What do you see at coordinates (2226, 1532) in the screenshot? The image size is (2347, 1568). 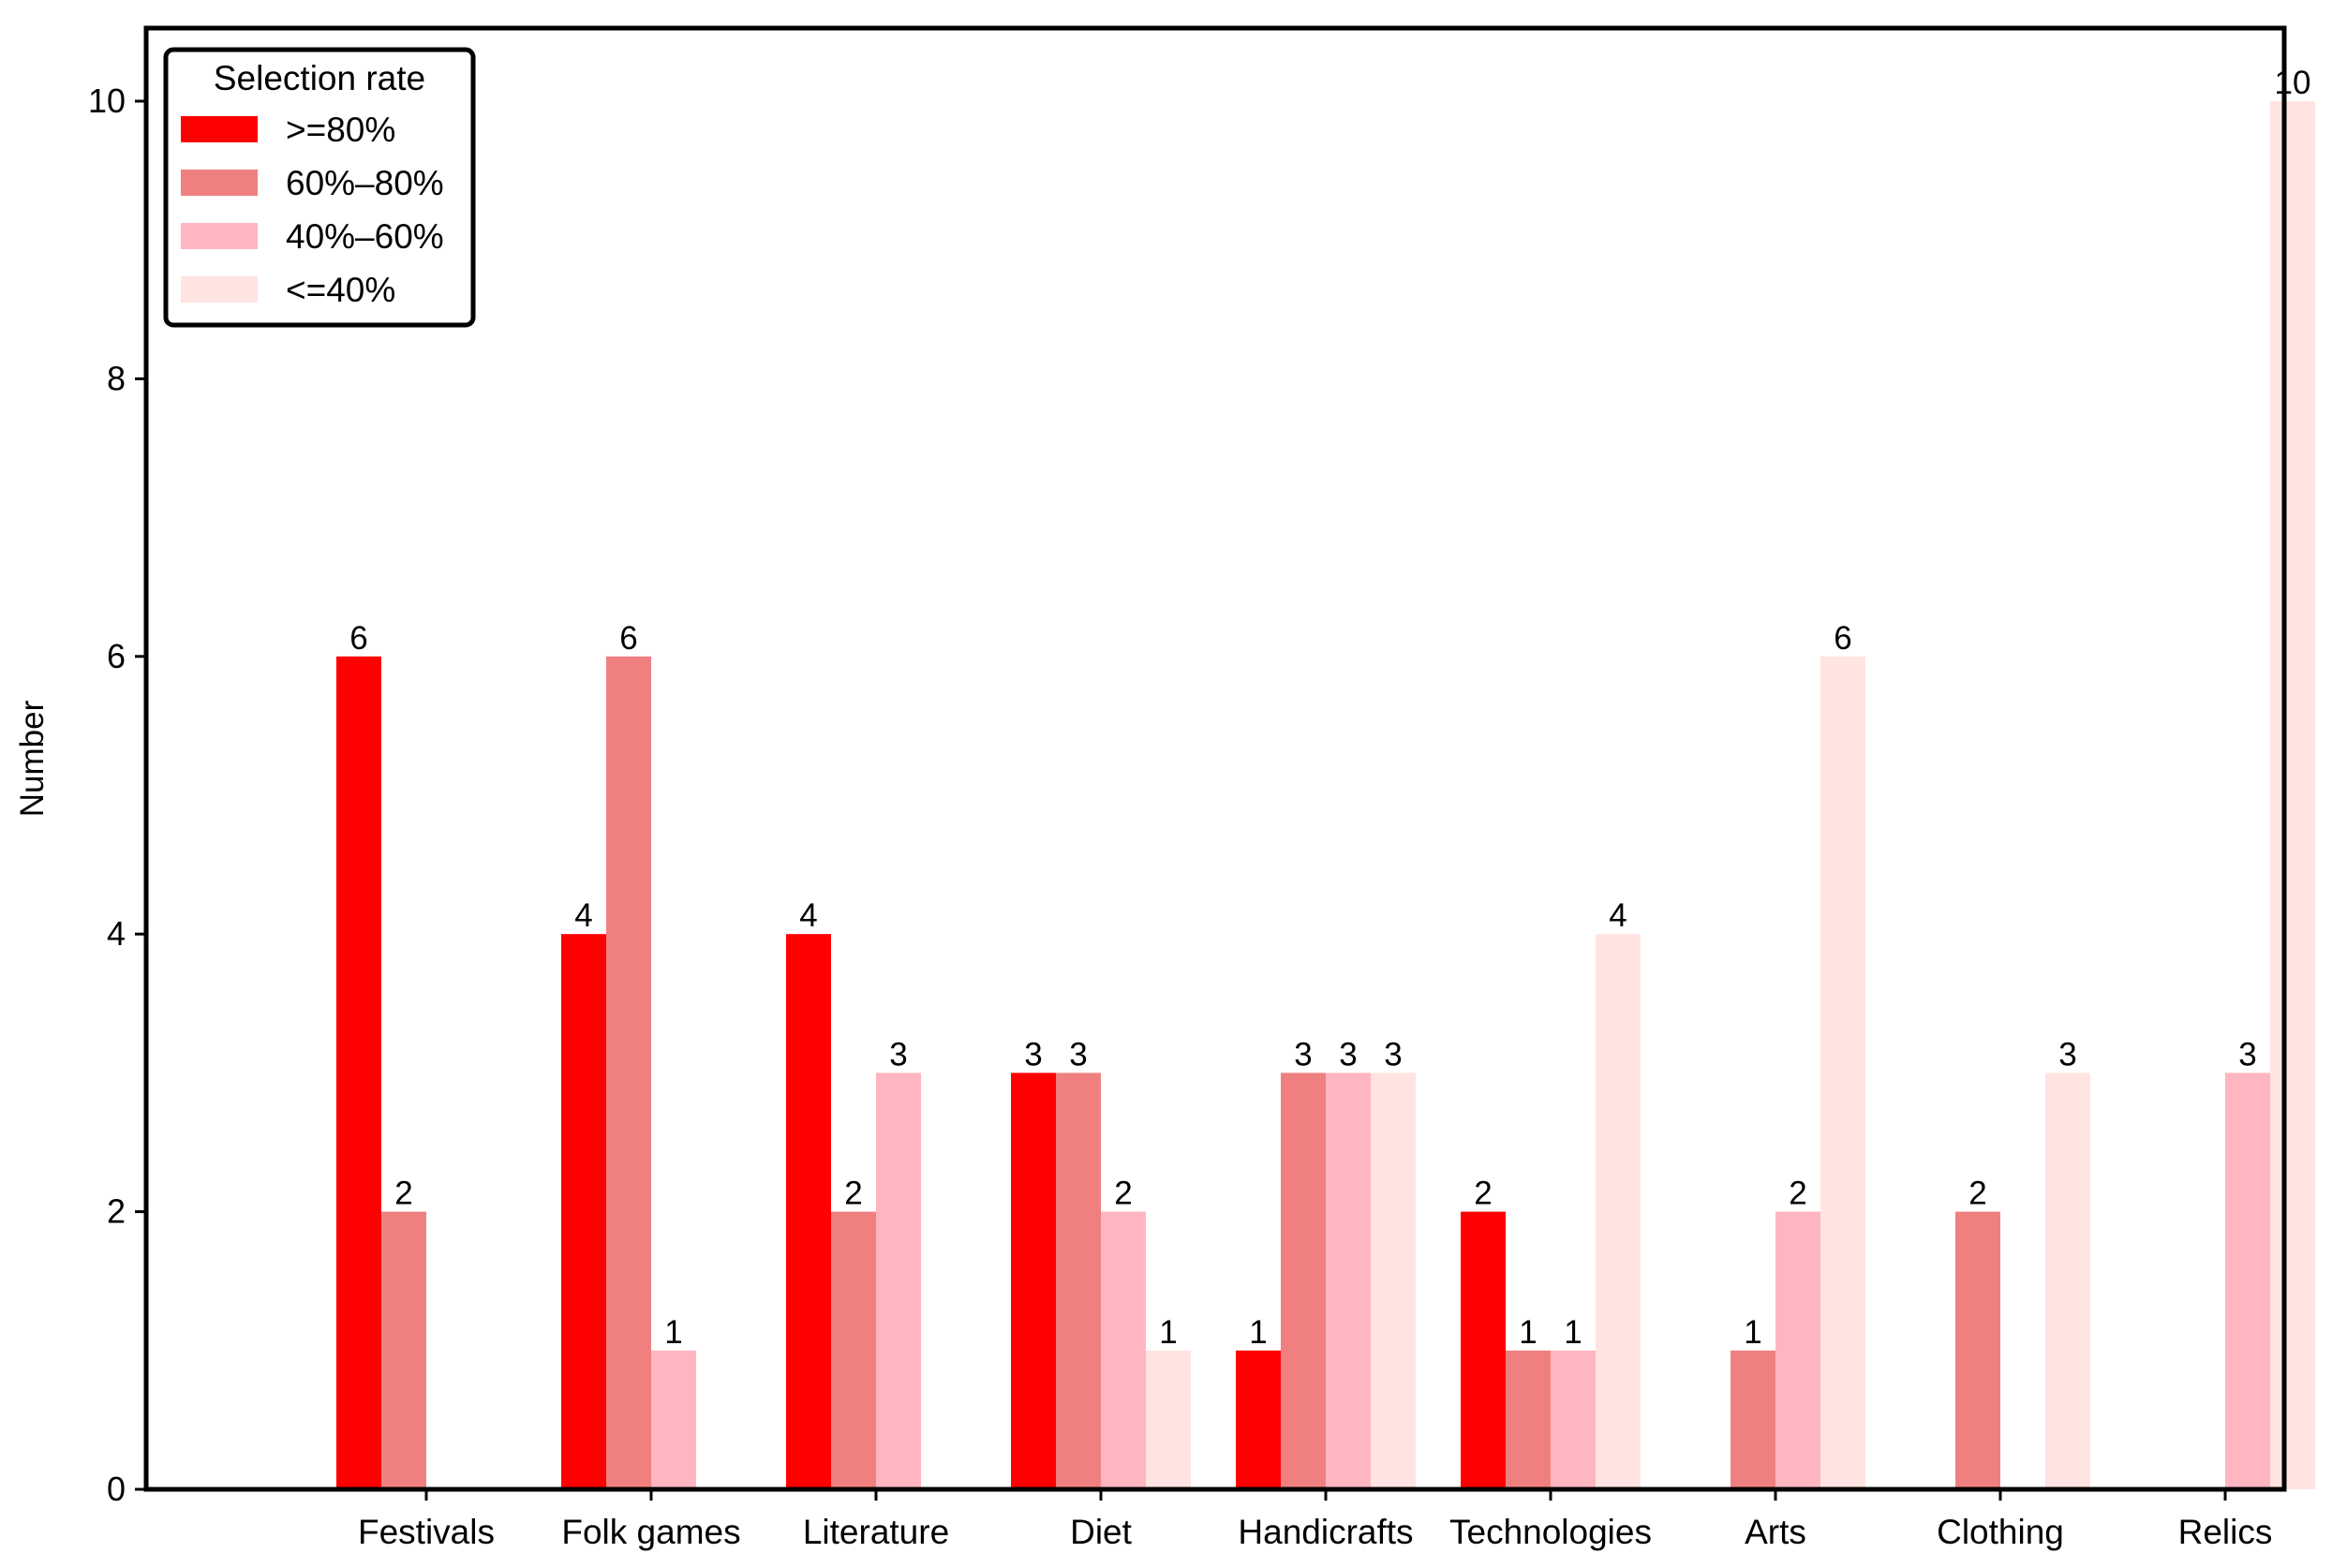 I see `x-tick-label-relics: Relics` at bounding box center [2226, 1532].